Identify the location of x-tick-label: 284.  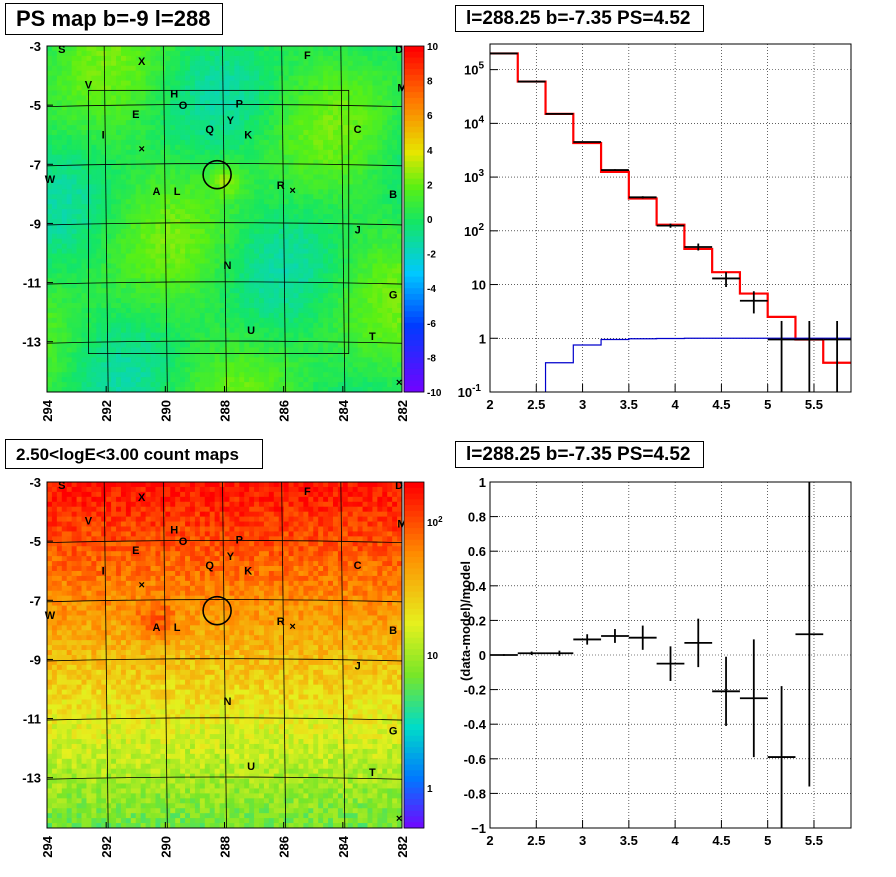
(343, 846).